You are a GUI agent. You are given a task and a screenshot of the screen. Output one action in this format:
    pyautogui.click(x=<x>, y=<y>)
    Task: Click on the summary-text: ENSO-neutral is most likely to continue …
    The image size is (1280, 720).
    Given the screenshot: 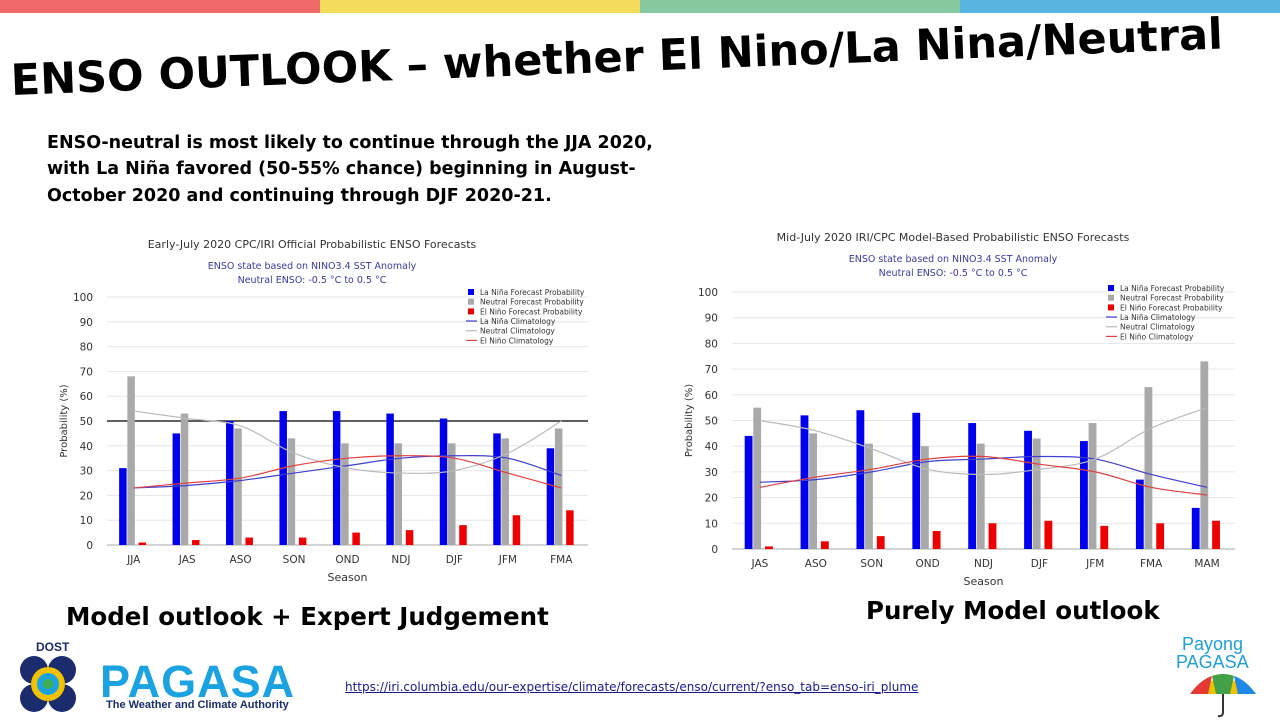 What is the action you would take?
    pyautogui.click(x=350, y=169)
    